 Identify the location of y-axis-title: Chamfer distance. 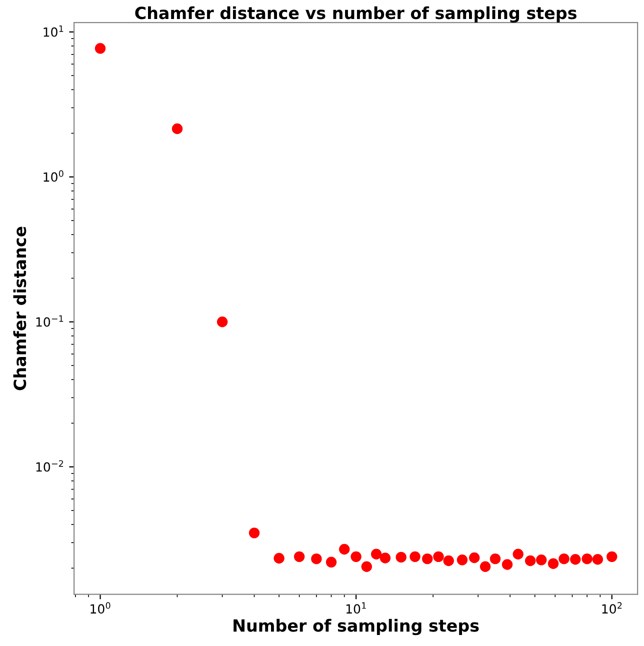
(19, 308).